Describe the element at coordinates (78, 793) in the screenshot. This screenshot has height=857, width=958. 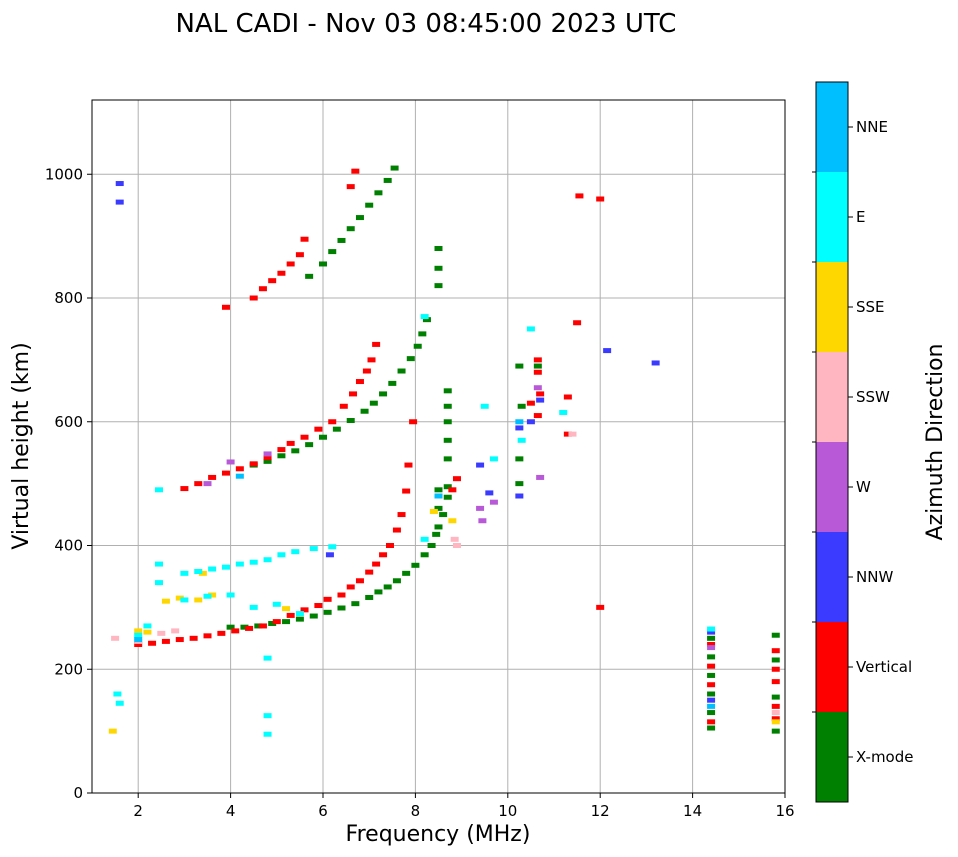
I see `y-tick-label: 0` at that location.